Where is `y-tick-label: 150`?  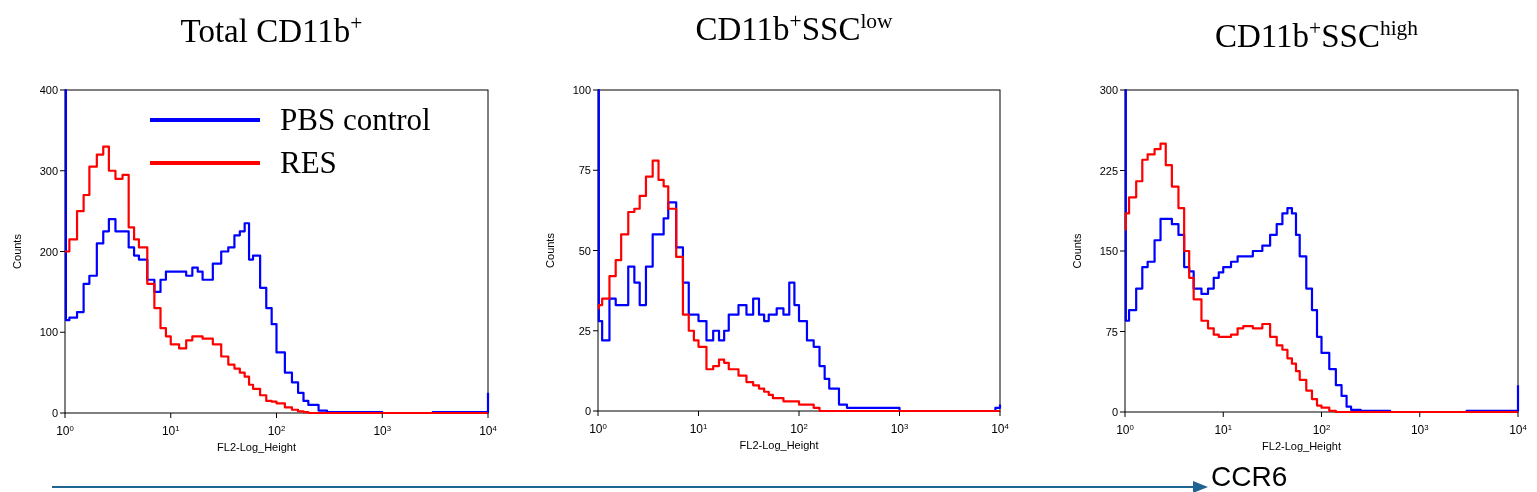
y-tick-label: 150 is located at coordinates (1108, 251).